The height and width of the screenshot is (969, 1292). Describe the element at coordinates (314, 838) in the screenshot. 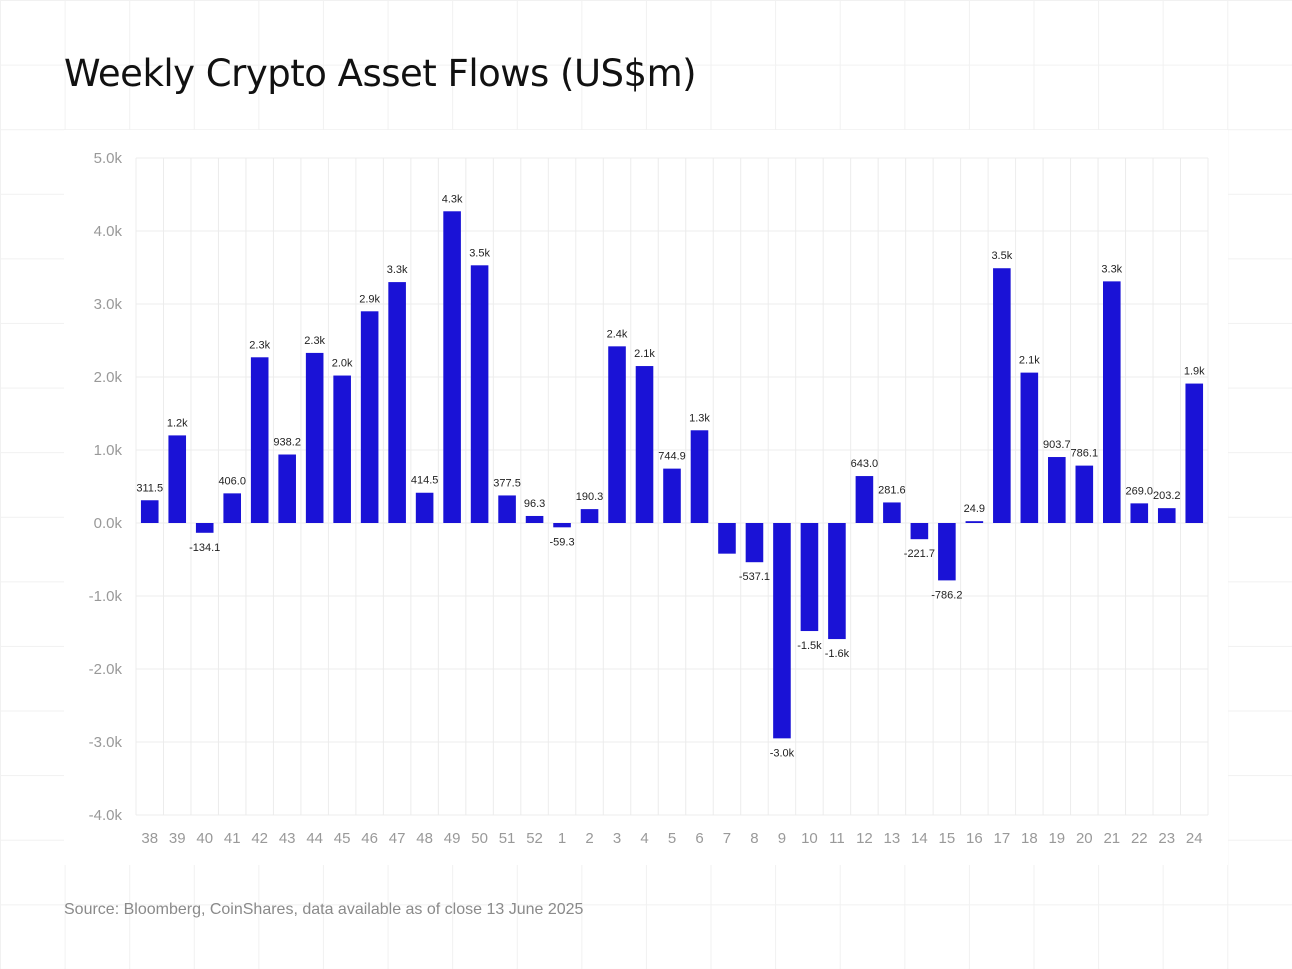

I see `x-tick-label: 44` at that location.